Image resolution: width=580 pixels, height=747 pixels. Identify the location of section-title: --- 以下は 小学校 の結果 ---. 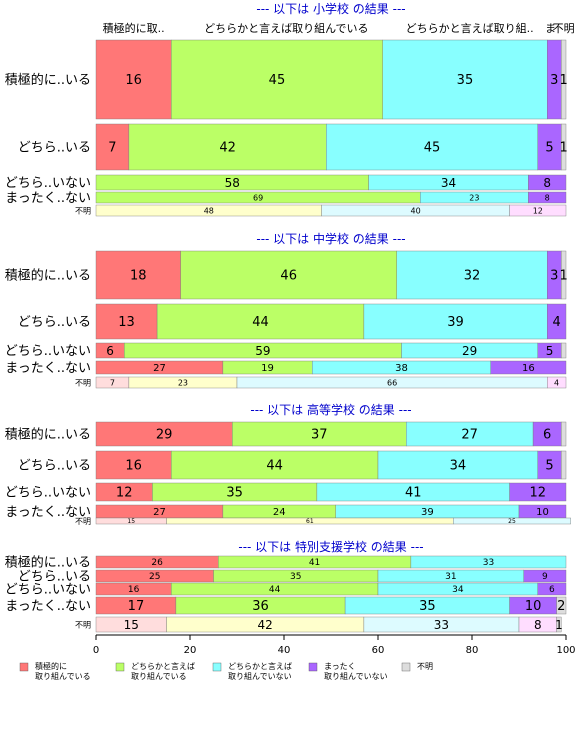
(330, 8).